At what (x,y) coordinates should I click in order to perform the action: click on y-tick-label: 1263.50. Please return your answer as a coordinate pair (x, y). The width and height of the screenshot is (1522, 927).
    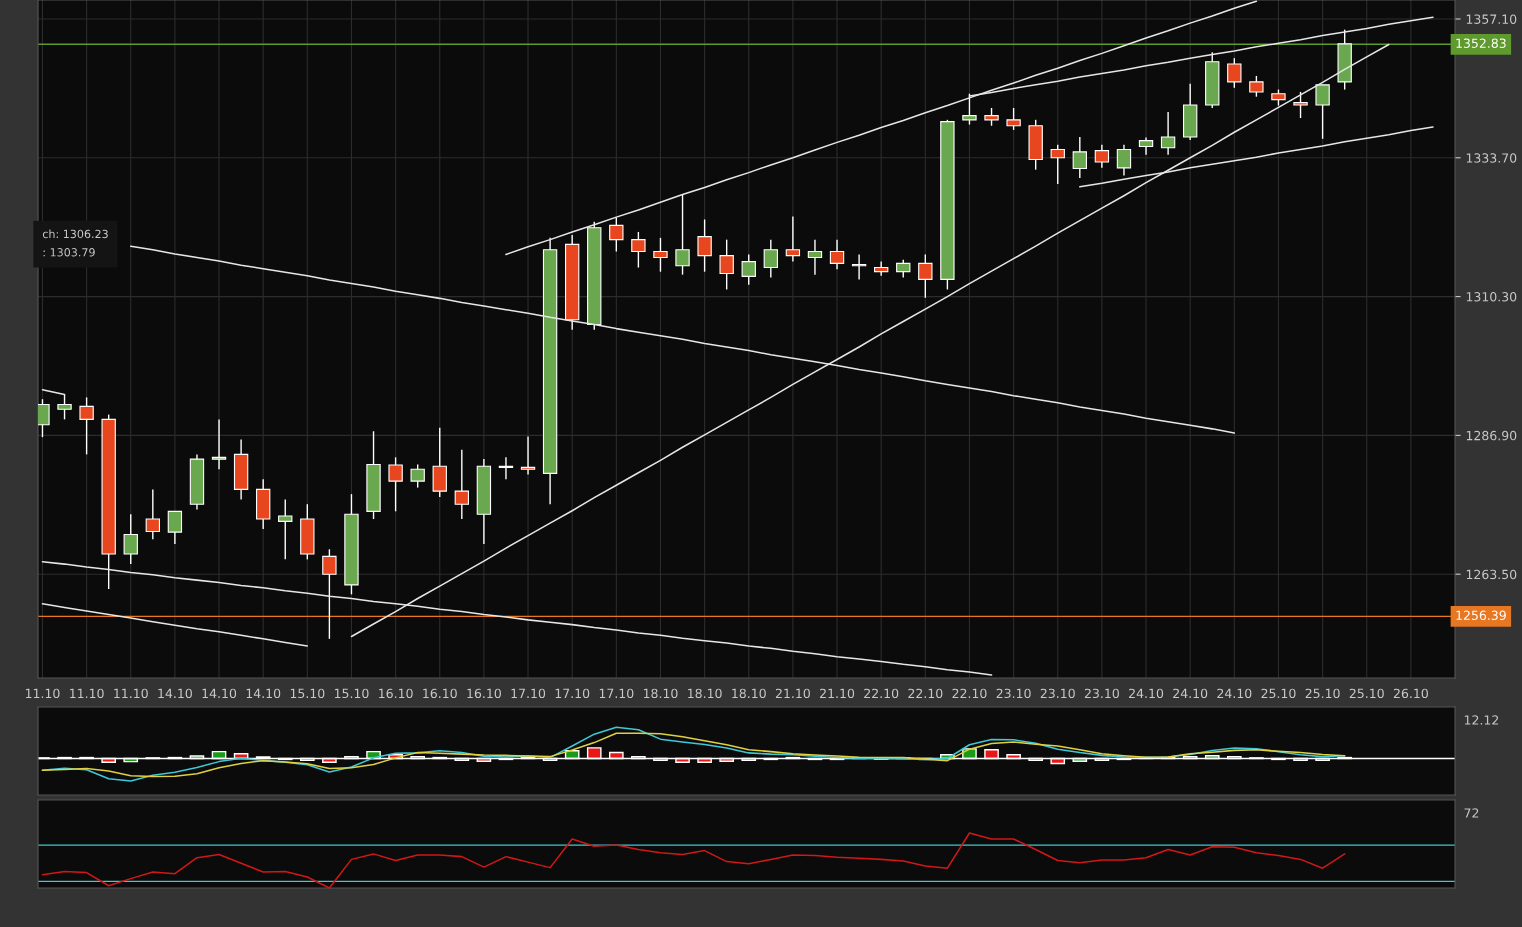
    Looking at the image, I should click on (1491, 574).